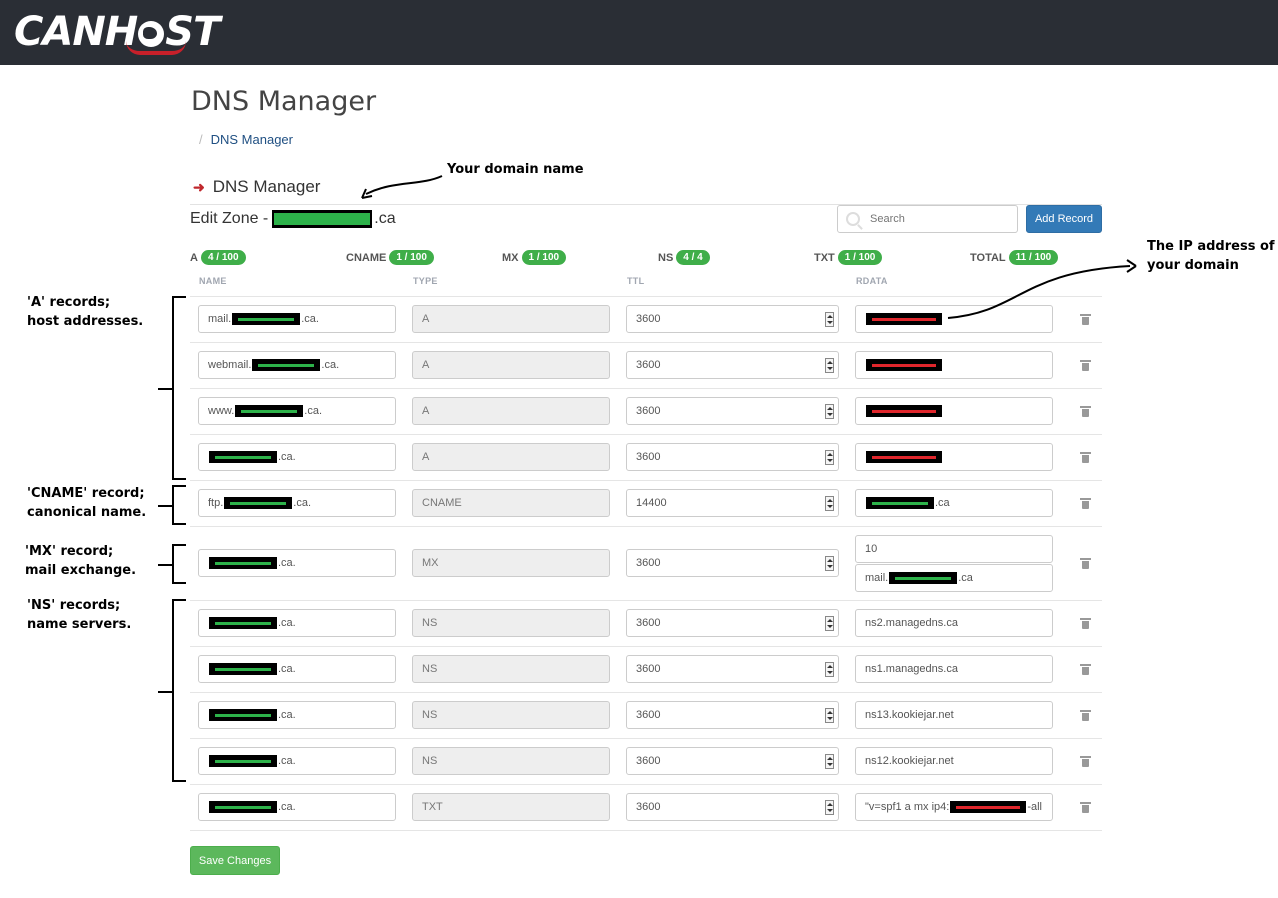 This screenshot has width=1278, height=898. I want to click on record-name-field: www. .ca., so click(297, 411).